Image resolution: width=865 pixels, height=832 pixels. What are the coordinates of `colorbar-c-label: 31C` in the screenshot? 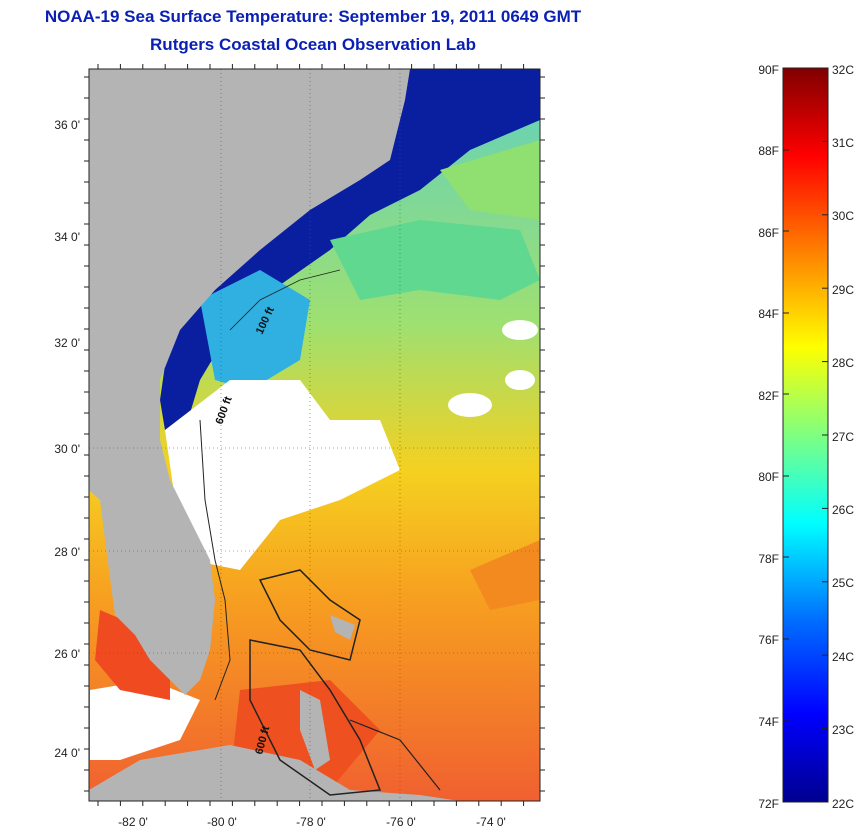 It's located at (843, 143).